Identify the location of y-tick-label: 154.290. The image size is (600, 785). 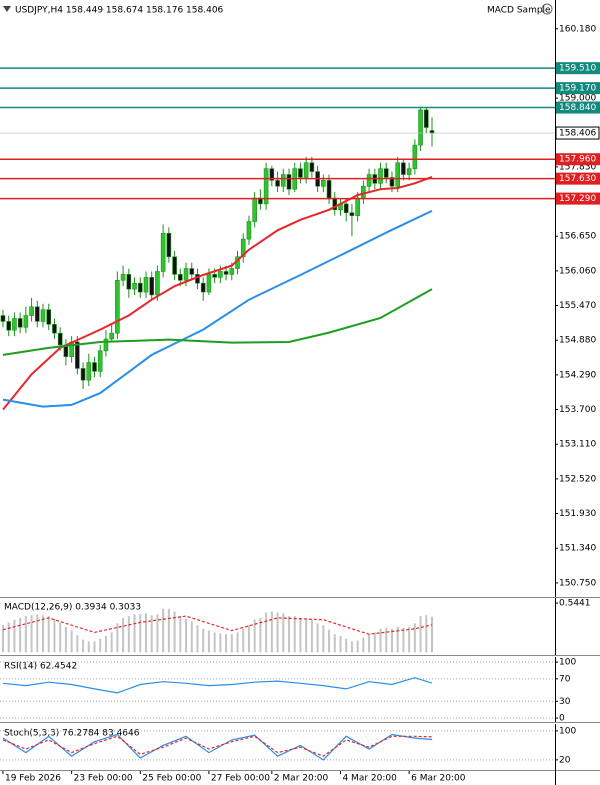
(577, 375).